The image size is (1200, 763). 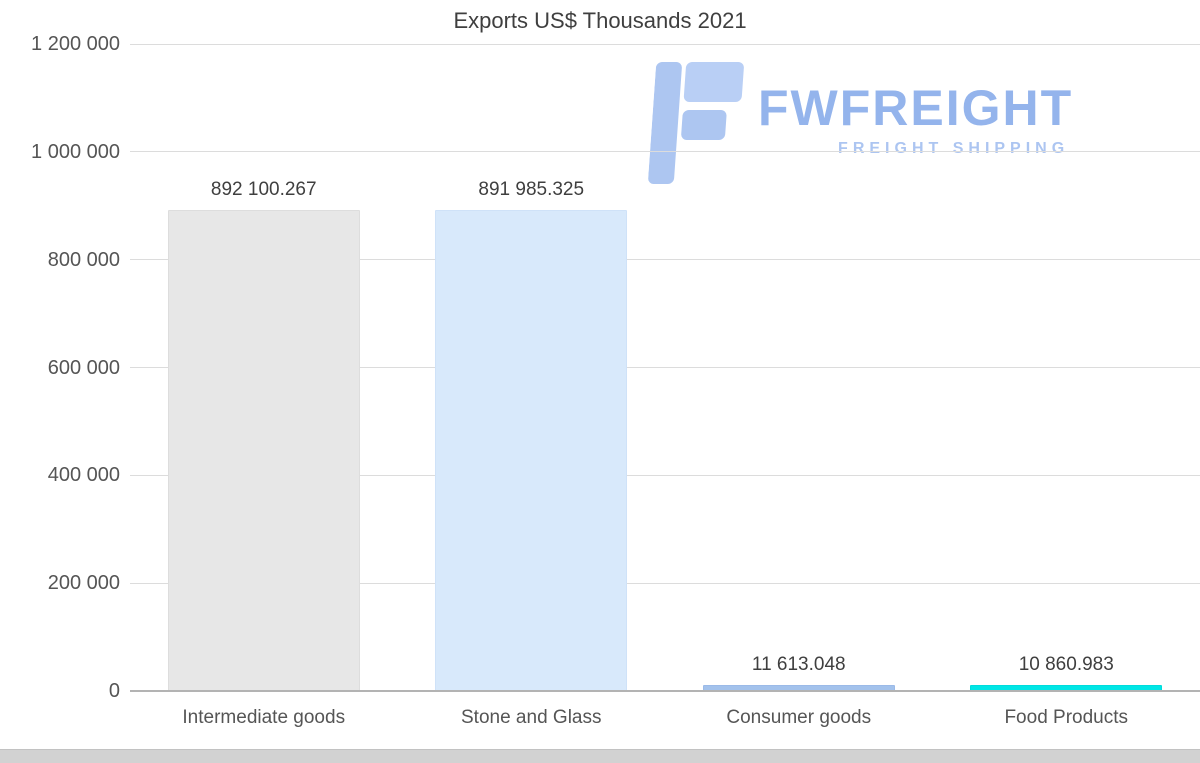 I want to click on x-axis-line, so click(x=665, y=691).